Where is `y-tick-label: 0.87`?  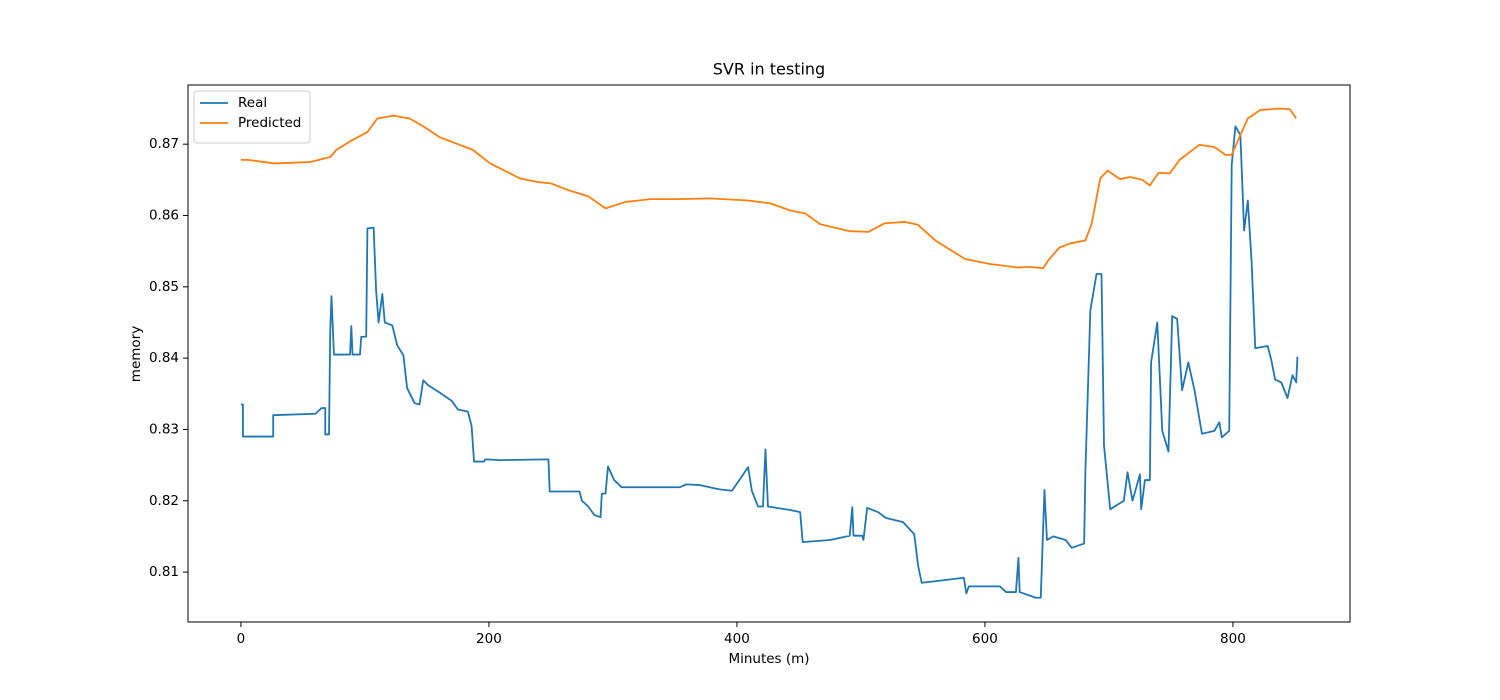
y-tick-label: 0.87 is located at coordinates (164, 144).